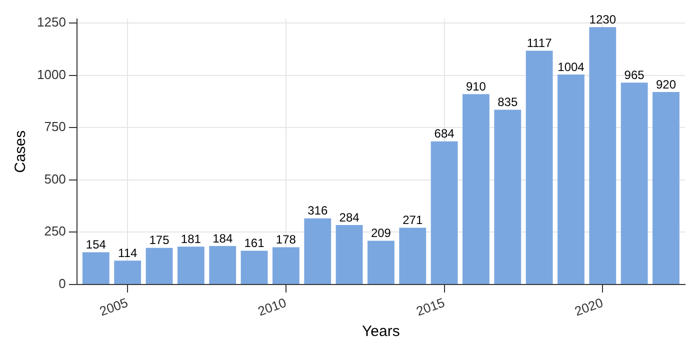 The width and height of the screenshot is (699, 349). Describe the element at coordinates (476, 86) in the screenshot. I see `data-label: 910` at that location.